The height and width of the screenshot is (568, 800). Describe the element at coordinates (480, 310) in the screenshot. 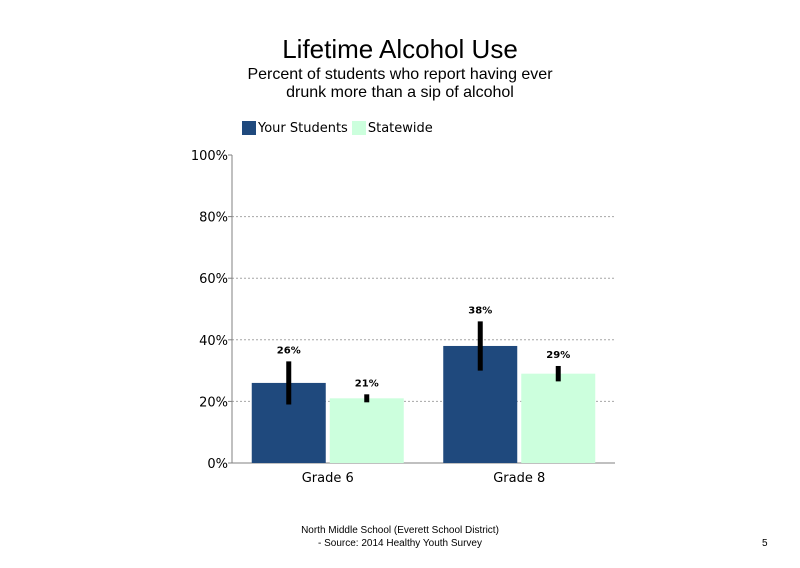

I see `data-label: 38%` at that location.